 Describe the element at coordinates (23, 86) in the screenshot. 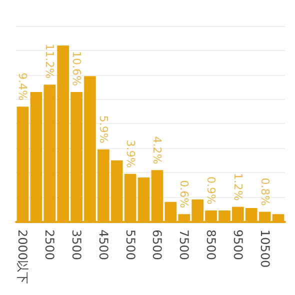

I see `data-label: 9.4%` at that location.